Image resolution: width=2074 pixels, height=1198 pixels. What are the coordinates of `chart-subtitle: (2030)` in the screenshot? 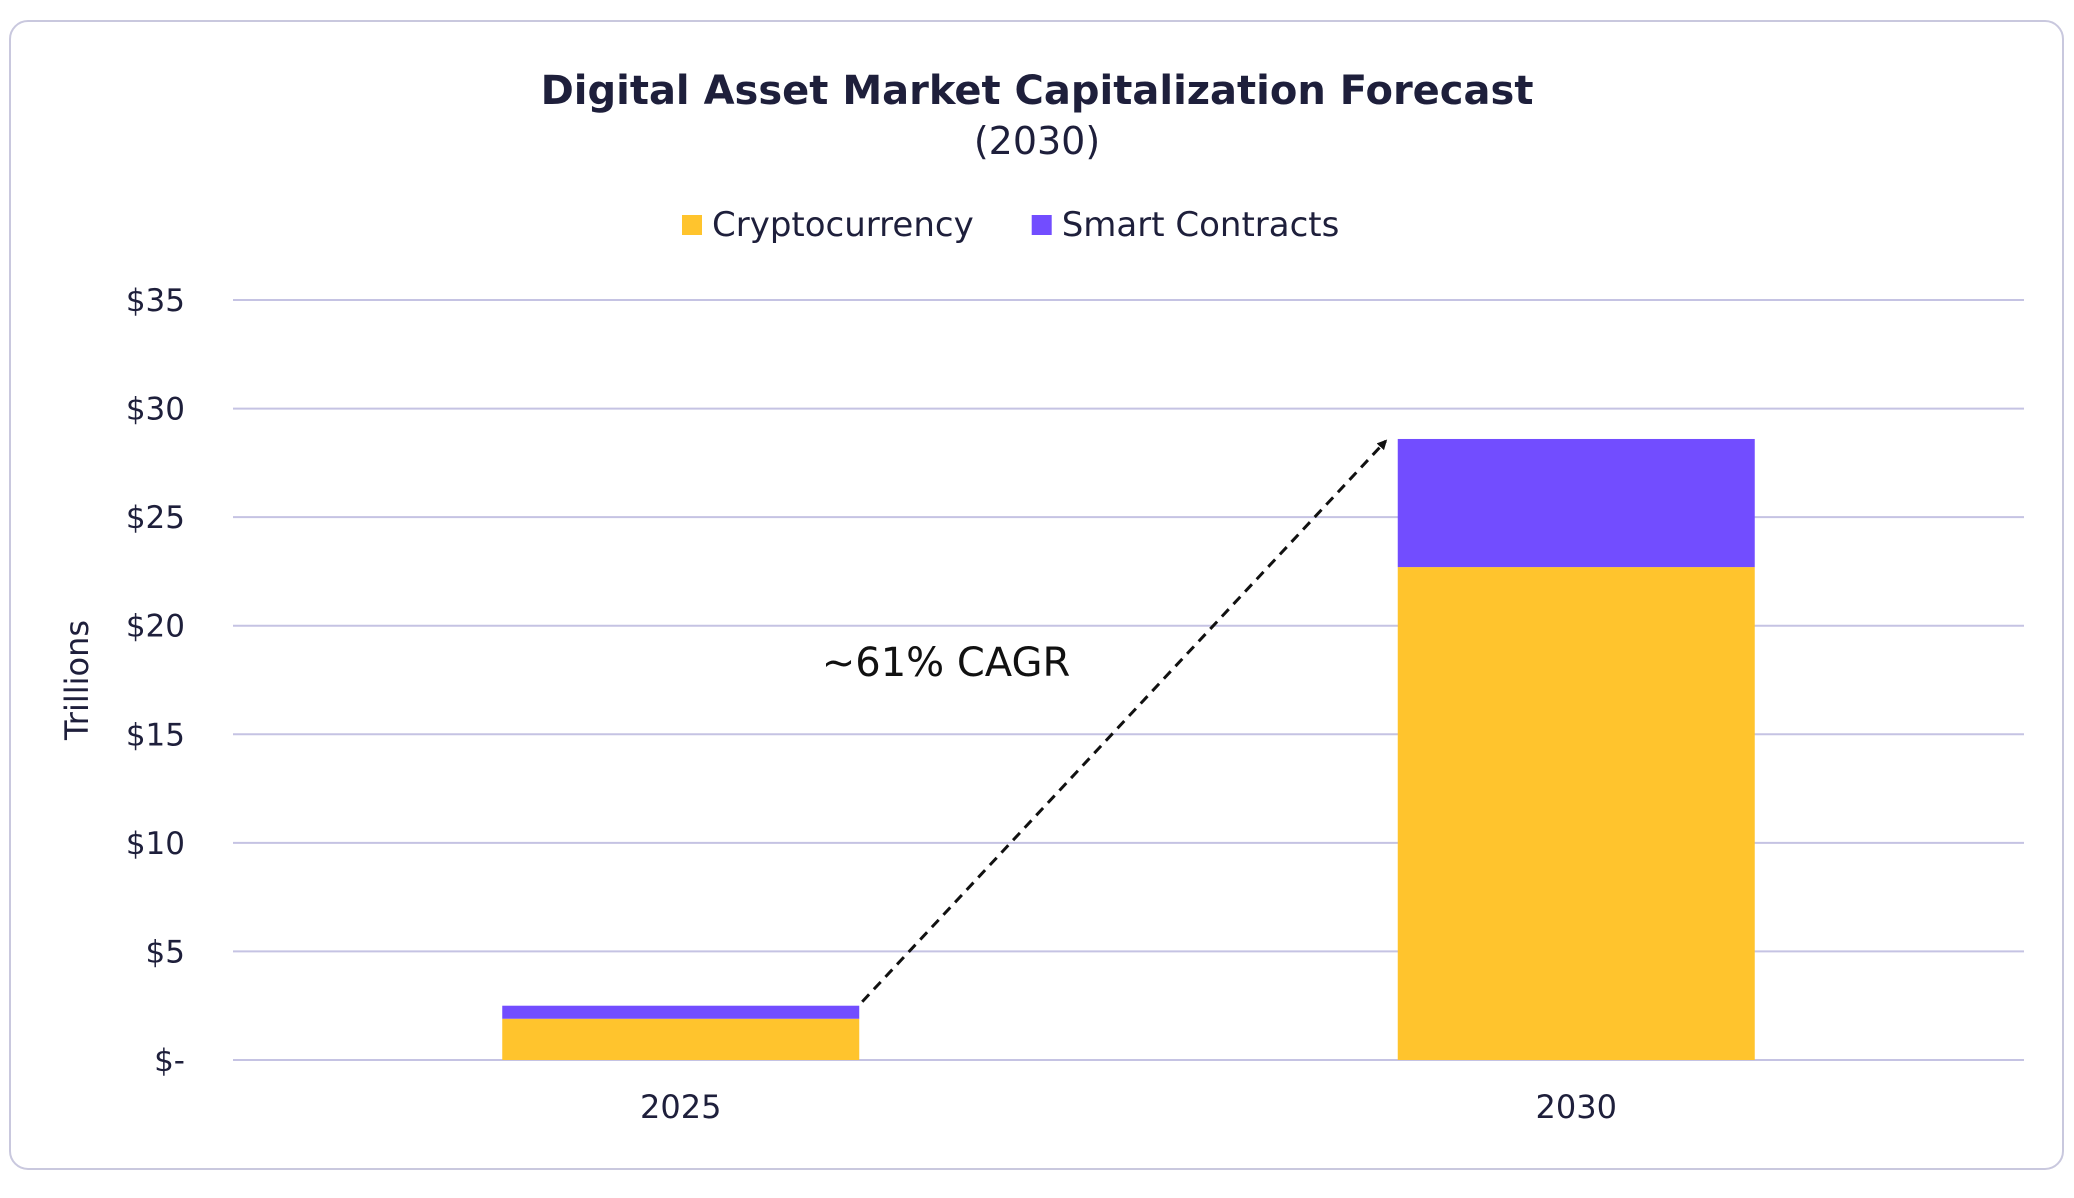 It's located at (1037, 141).